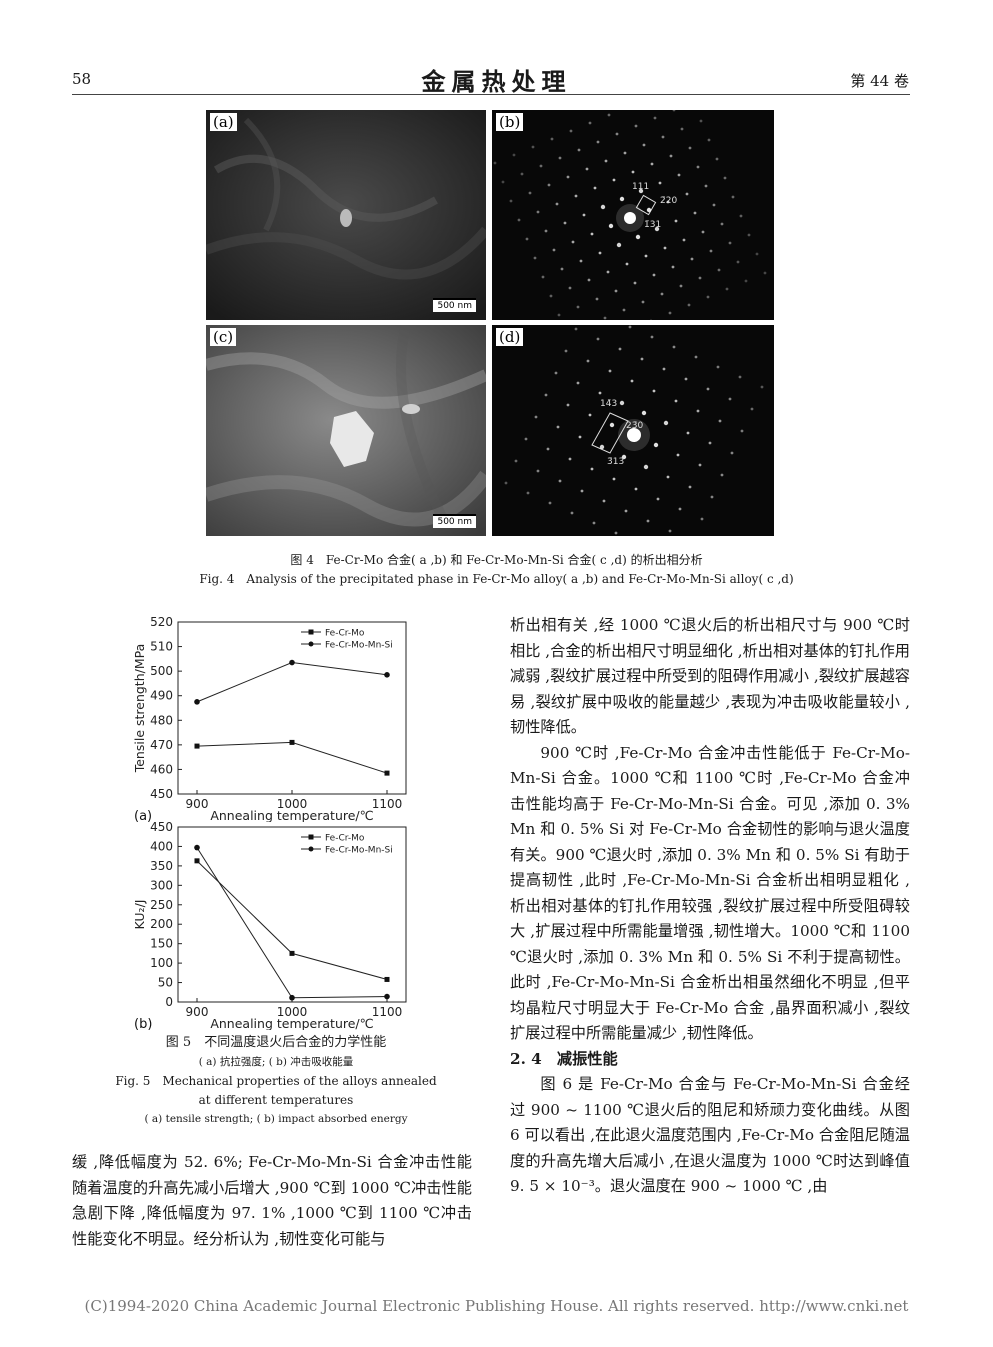 The width and height of the screenshot is (993, 1347). Describe the element at coordinates (387, 804) in the screenshot. I see `x-tick-label: 1100` at that location.